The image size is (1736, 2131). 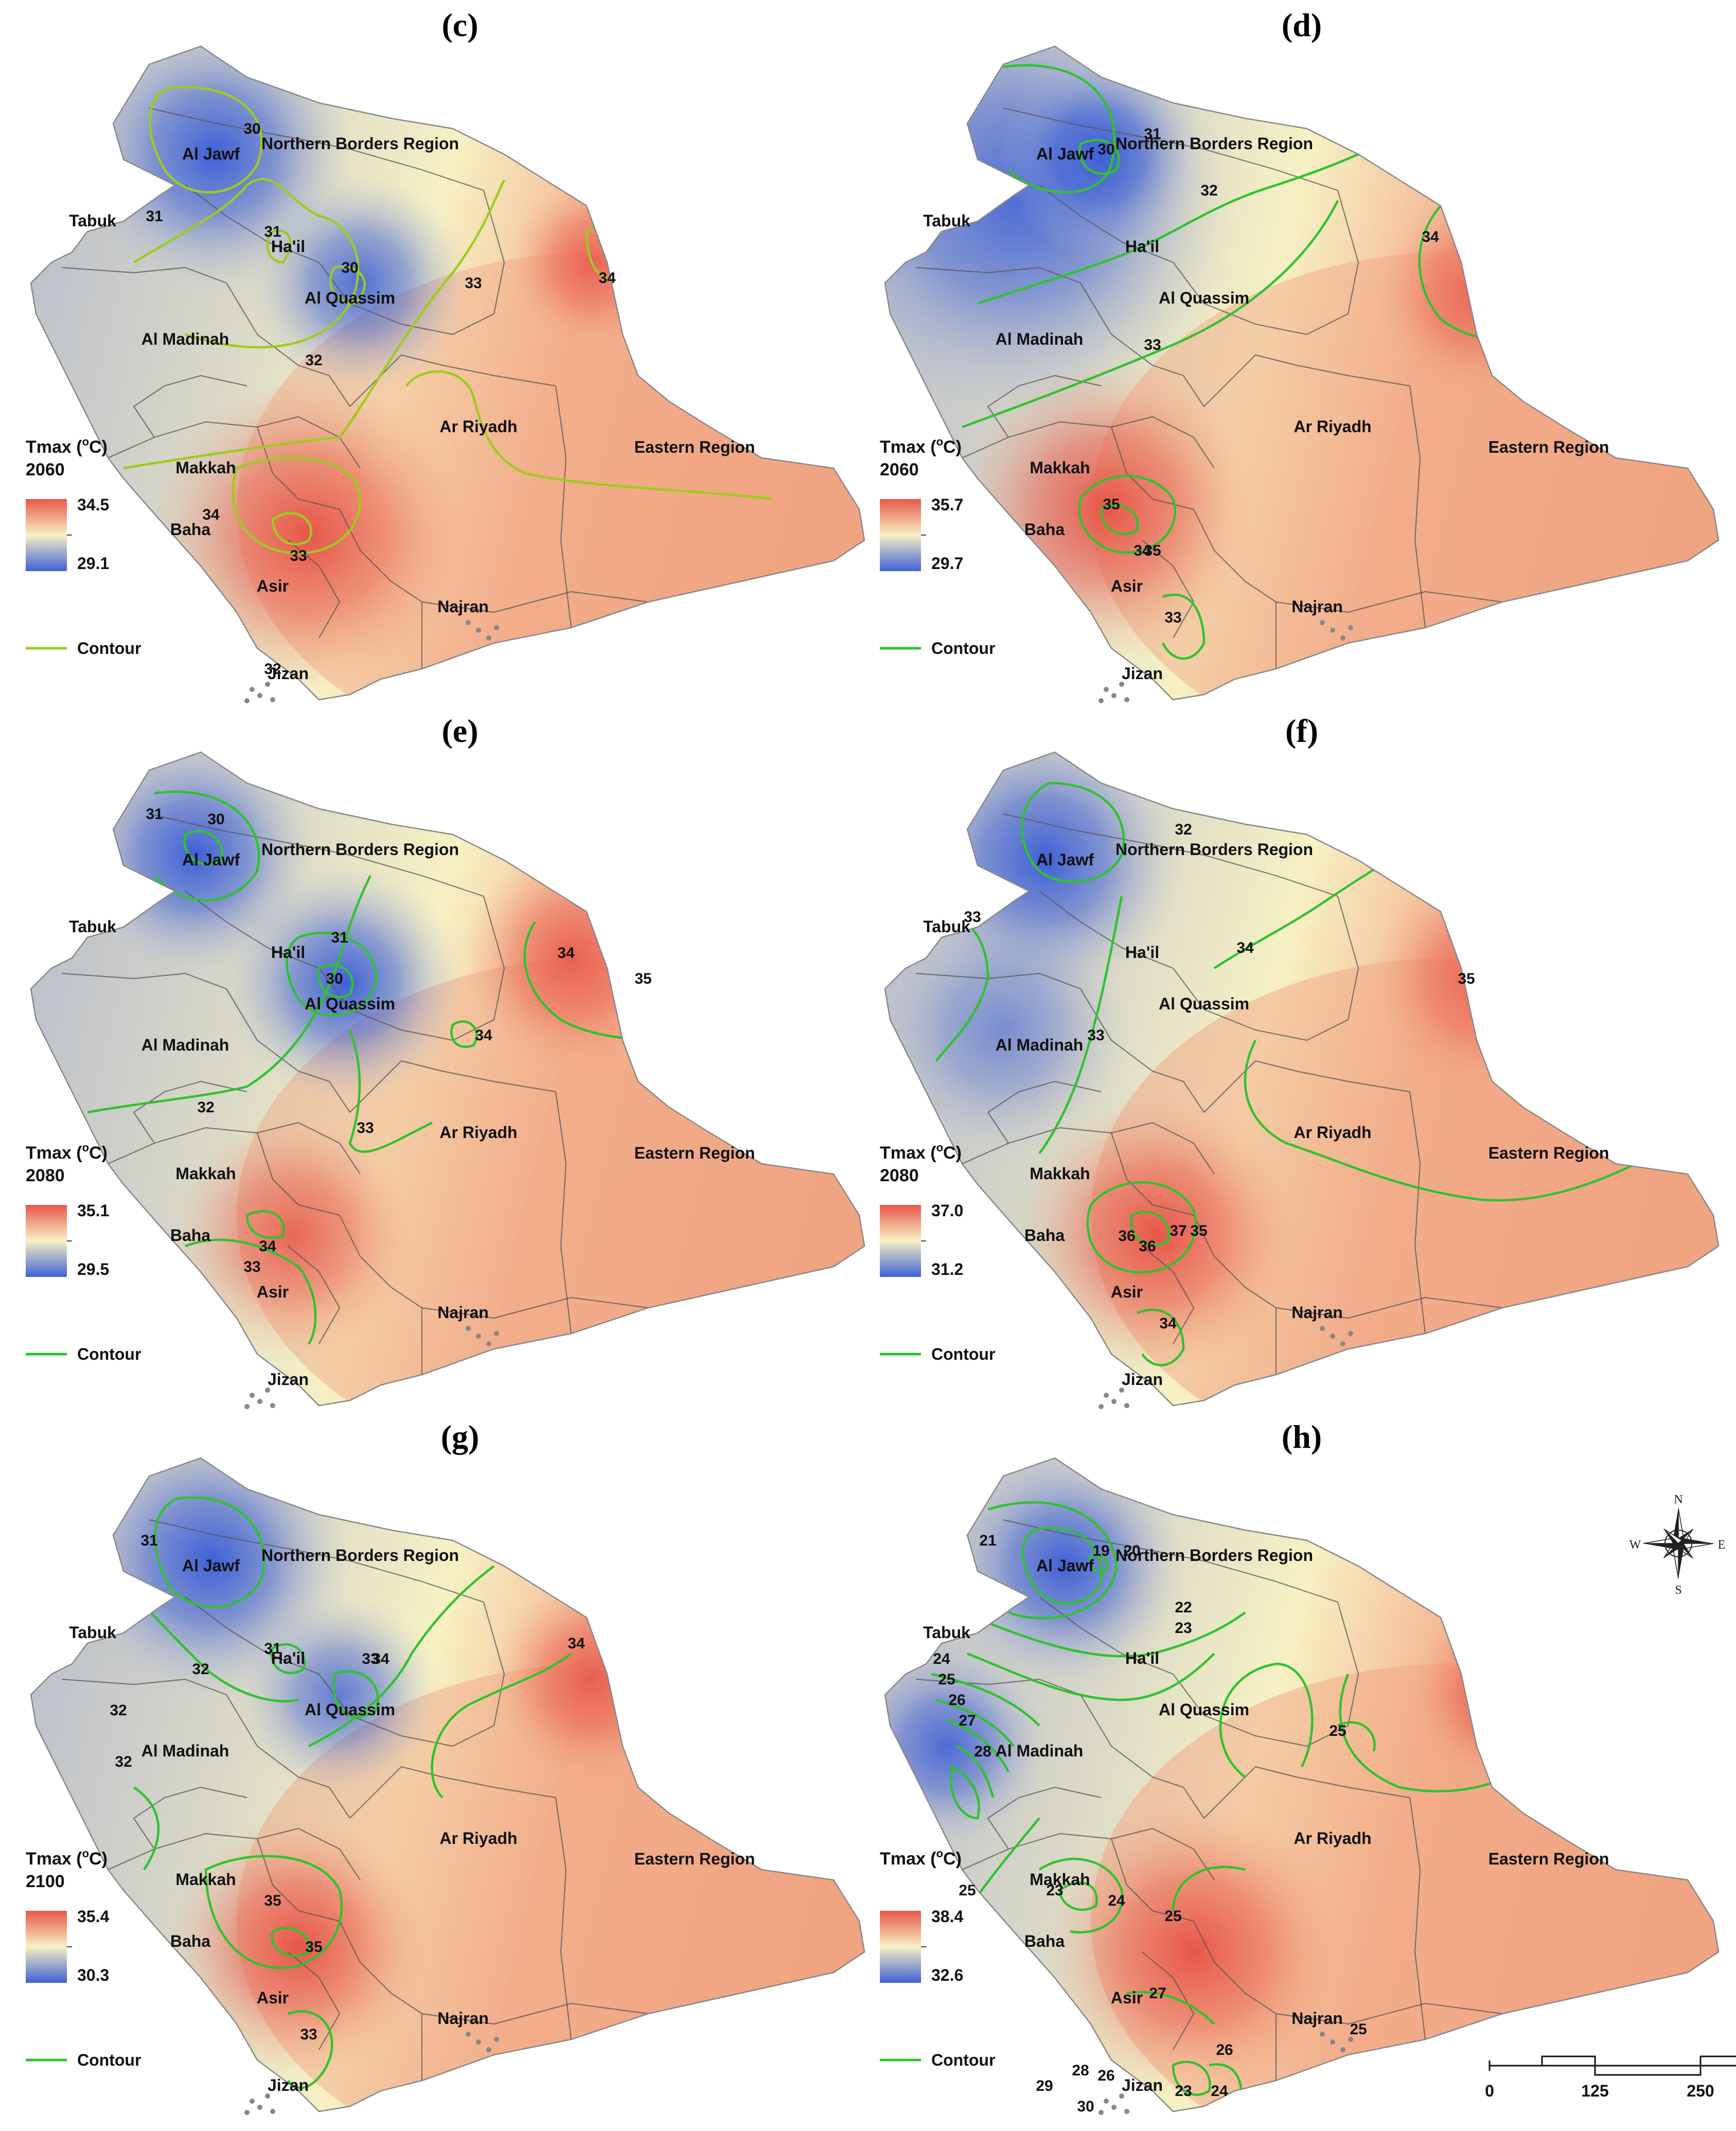 I want to click on contour-value-label: 20, so click(x=1131, y=1551).